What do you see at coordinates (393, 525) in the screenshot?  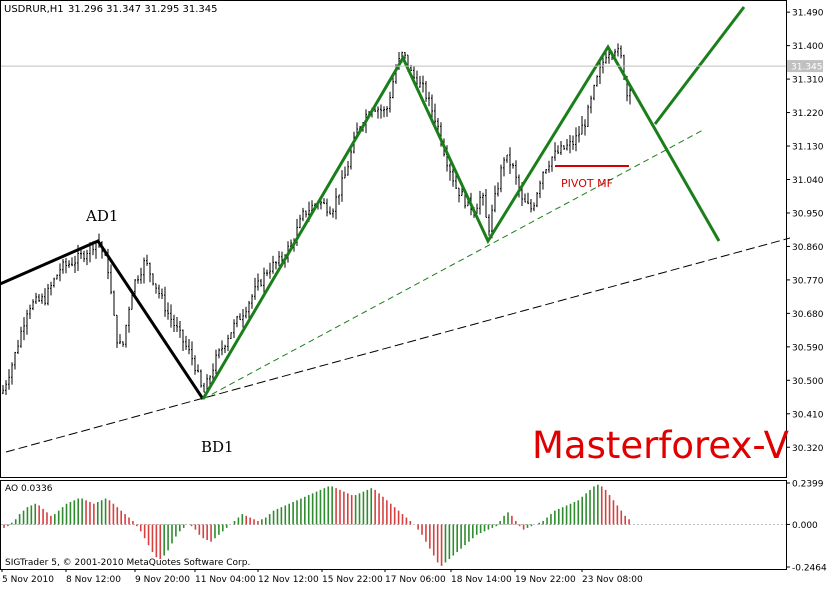 I see `indicator-panel-frame` at bounding box center [393, 525].